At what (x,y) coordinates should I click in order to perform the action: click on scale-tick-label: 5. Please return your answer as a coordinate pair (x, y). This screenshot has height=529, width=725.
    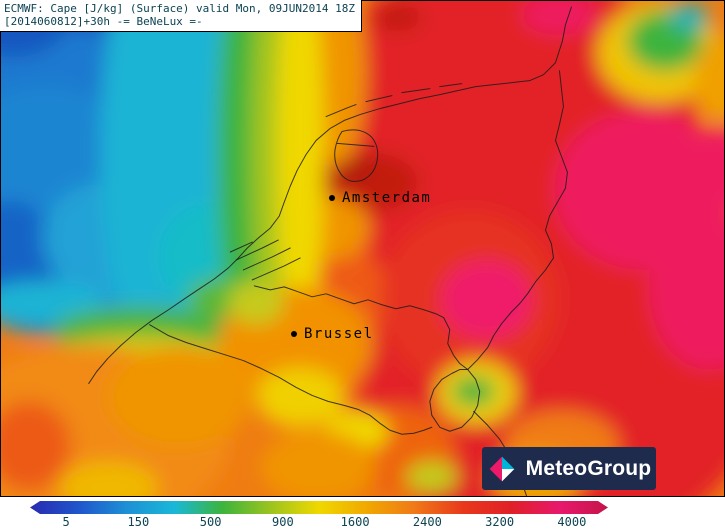
    Looking at the image, I should click on (66, 522).